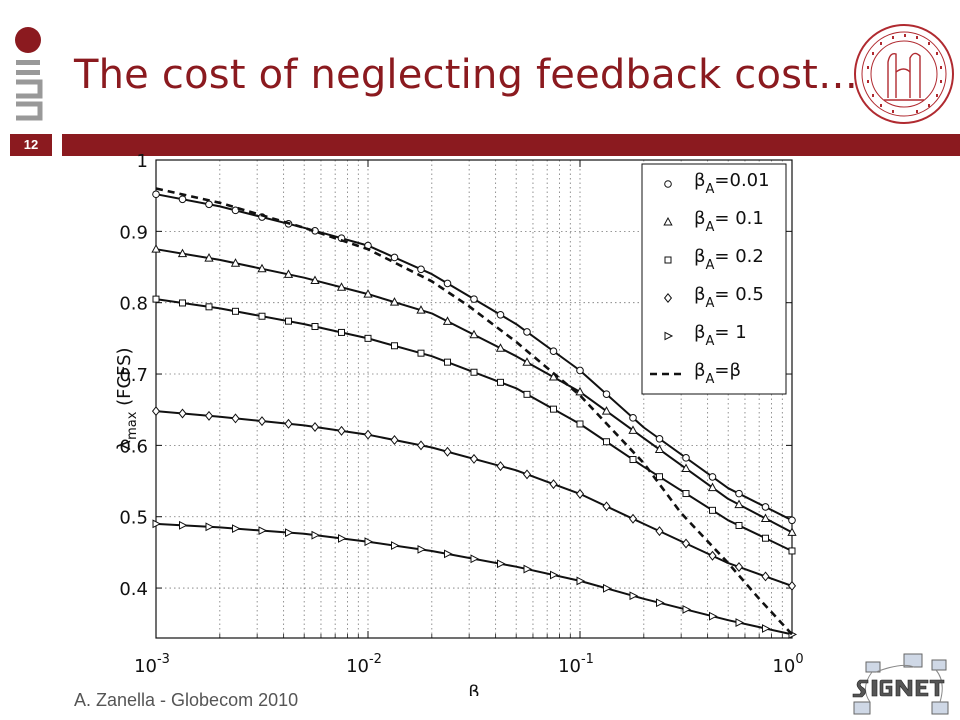 The image size is (960, 720). I want to click on signet-logo, so click(900, 684).